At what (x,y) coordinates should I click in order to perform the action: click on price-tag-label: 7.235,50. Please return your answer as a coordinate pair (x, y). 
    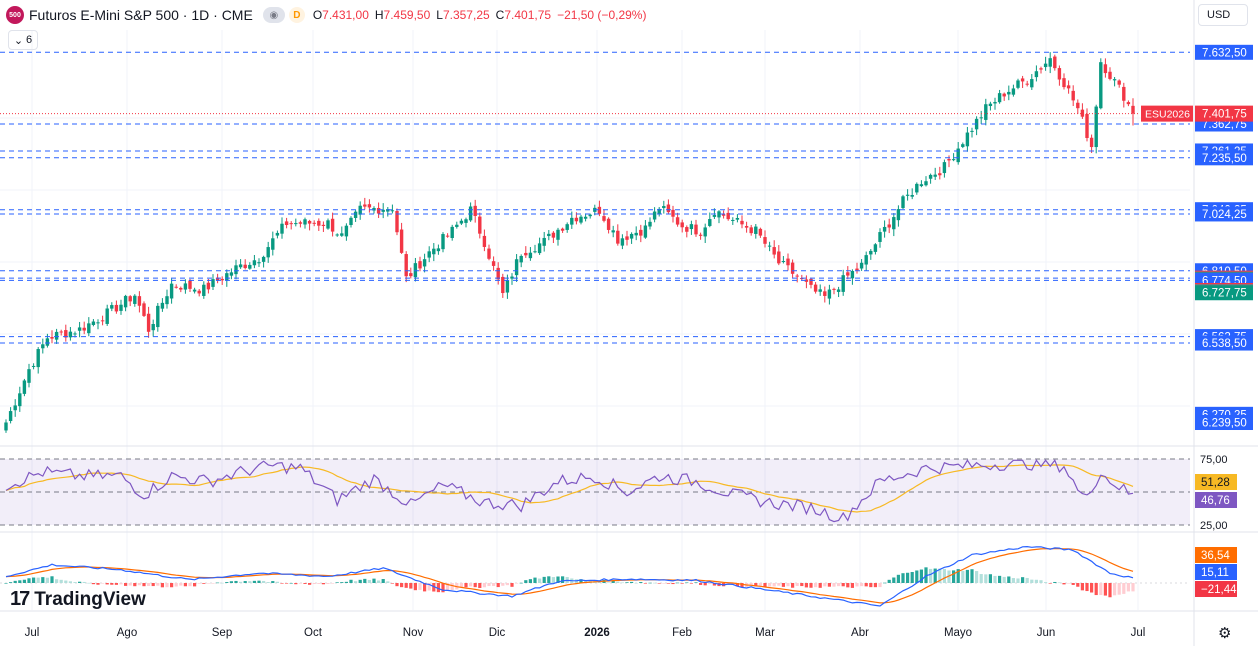
    Looking at the image, I should click on (1224, 159).